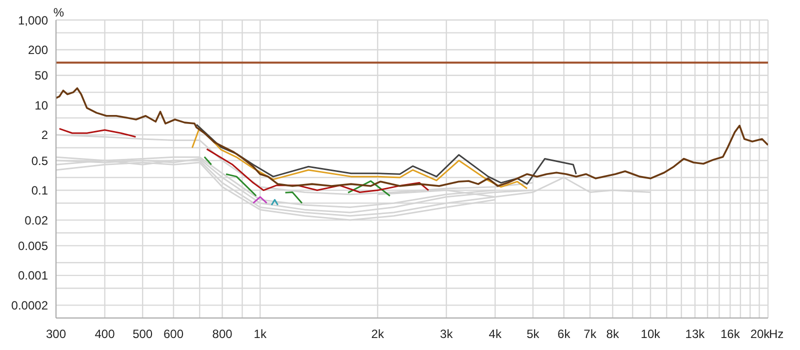 The width and height of the screenshot is (800, 350). I want to click on x-tick-label: 500, so click(142, 334).